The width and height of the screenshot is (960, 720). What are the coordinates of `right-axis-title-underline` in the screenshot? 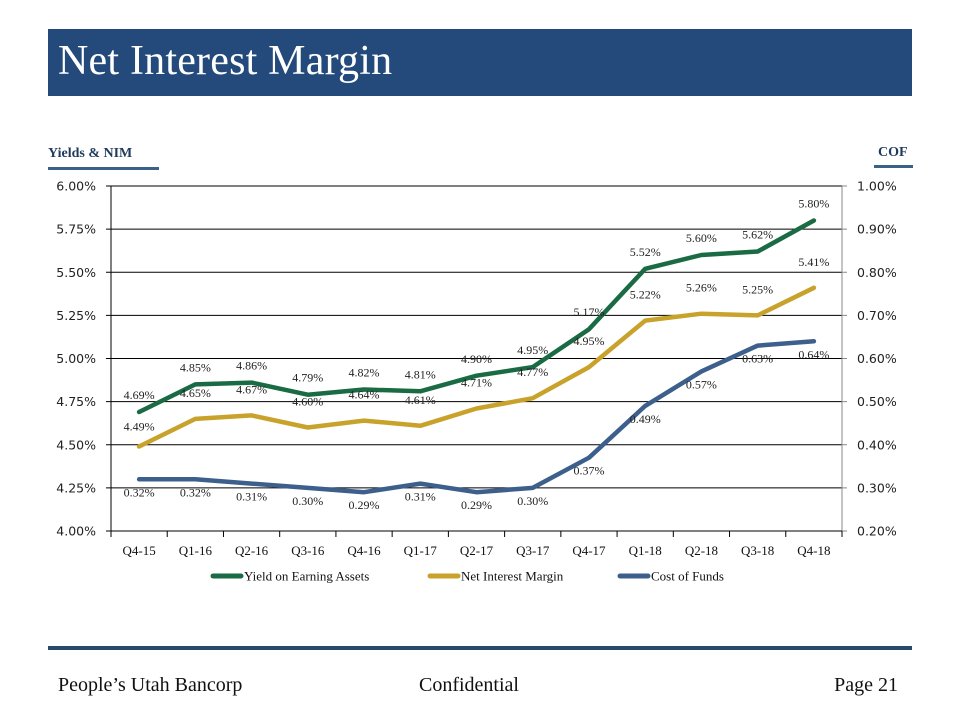 It's located at (893, 166).